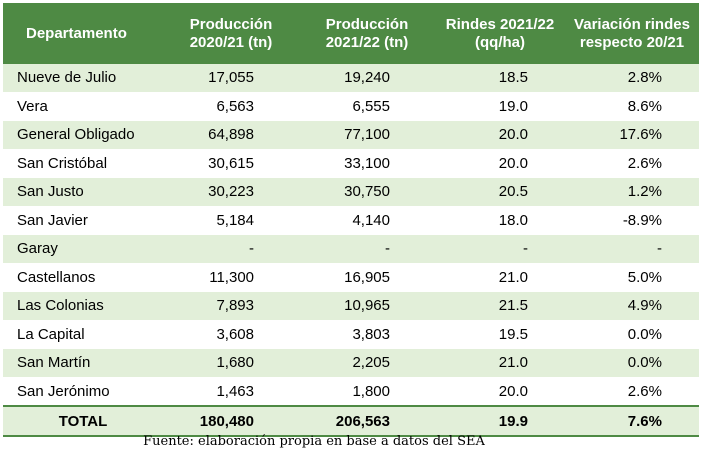  I want to click on produccion-2020-21-cell: 30,223, so click(231, 192).